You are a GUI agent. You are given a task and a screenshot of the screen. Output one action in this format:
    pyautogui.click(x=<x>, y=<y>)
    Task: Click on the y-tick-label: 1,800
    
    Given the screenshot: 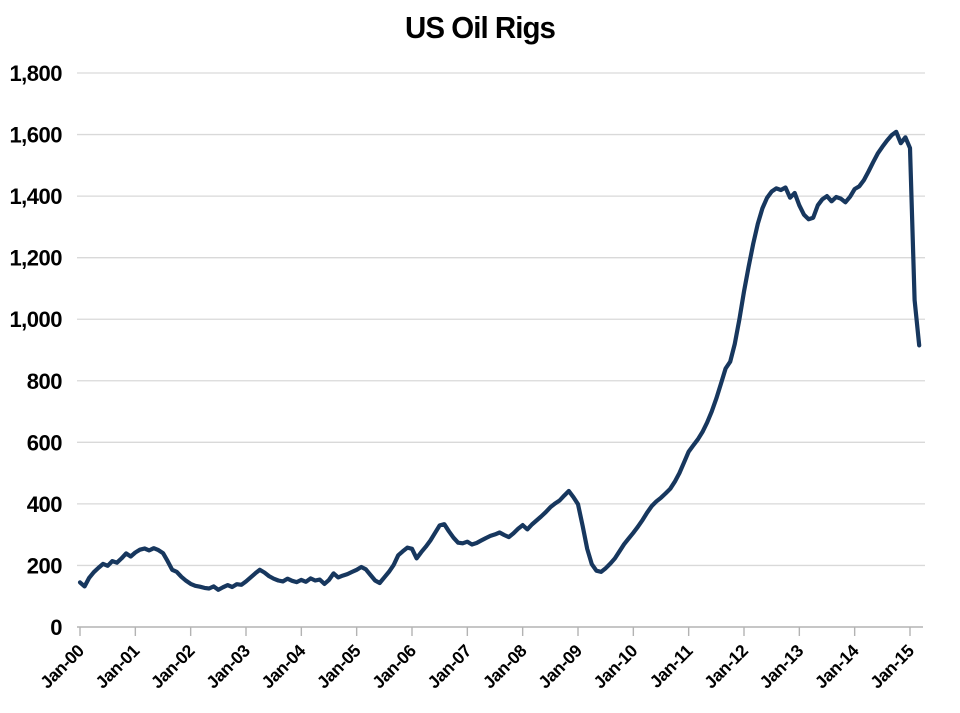 What is the action you would take?
    pyautogui.click(x=35, y=73)
    